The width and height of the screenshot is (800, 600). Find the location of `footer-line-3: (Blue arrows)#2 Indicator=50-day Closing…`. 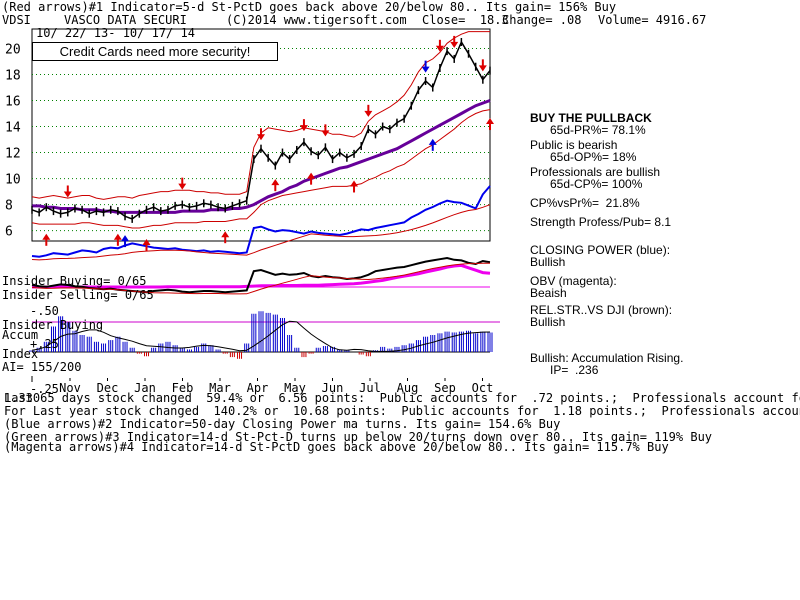

footer-line-3: (Blue arrows)#2 Indicator=50-day Closing… is located at coordinates (282, 424).